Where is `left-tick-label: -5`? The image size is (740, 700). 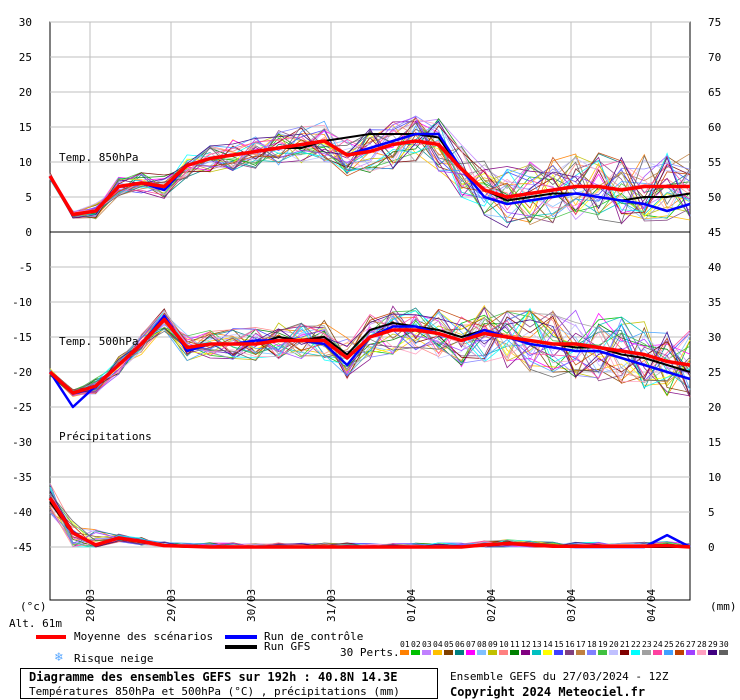 left-tick-label: -5 is located at coordinates (25, 267).